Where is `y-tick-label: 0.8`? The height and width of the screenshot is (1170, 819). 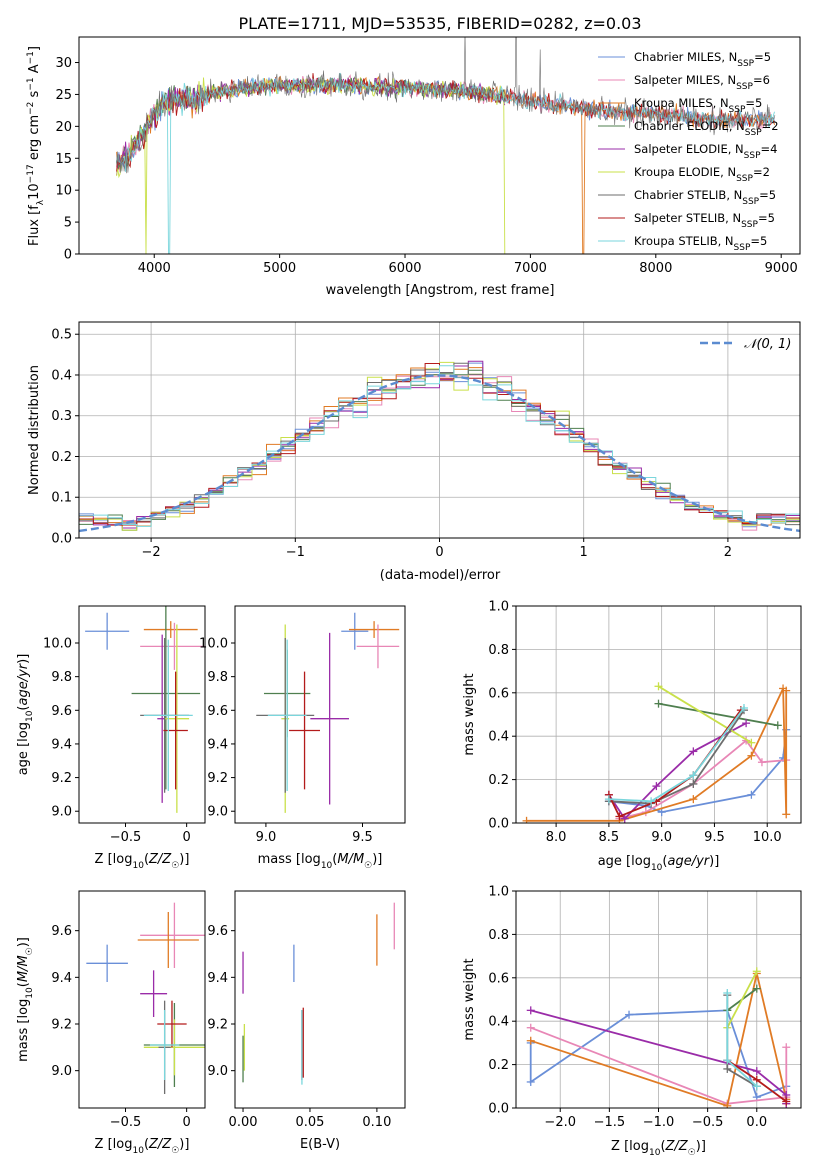 y-tick-label: 0.8 is located at coordinates (498, 935).